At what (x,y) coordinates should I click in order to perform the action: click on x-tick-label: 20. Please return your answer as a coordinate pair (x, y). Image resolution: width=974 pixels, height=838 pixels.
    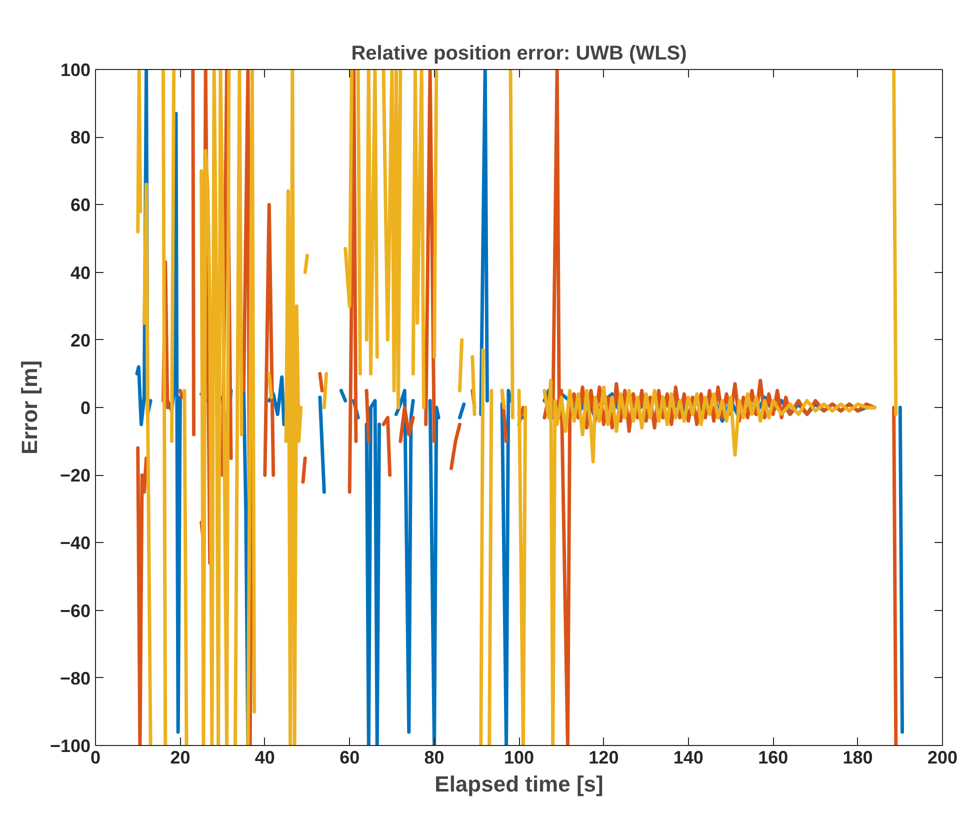
    Looking at the image, I should click on (180, 758).